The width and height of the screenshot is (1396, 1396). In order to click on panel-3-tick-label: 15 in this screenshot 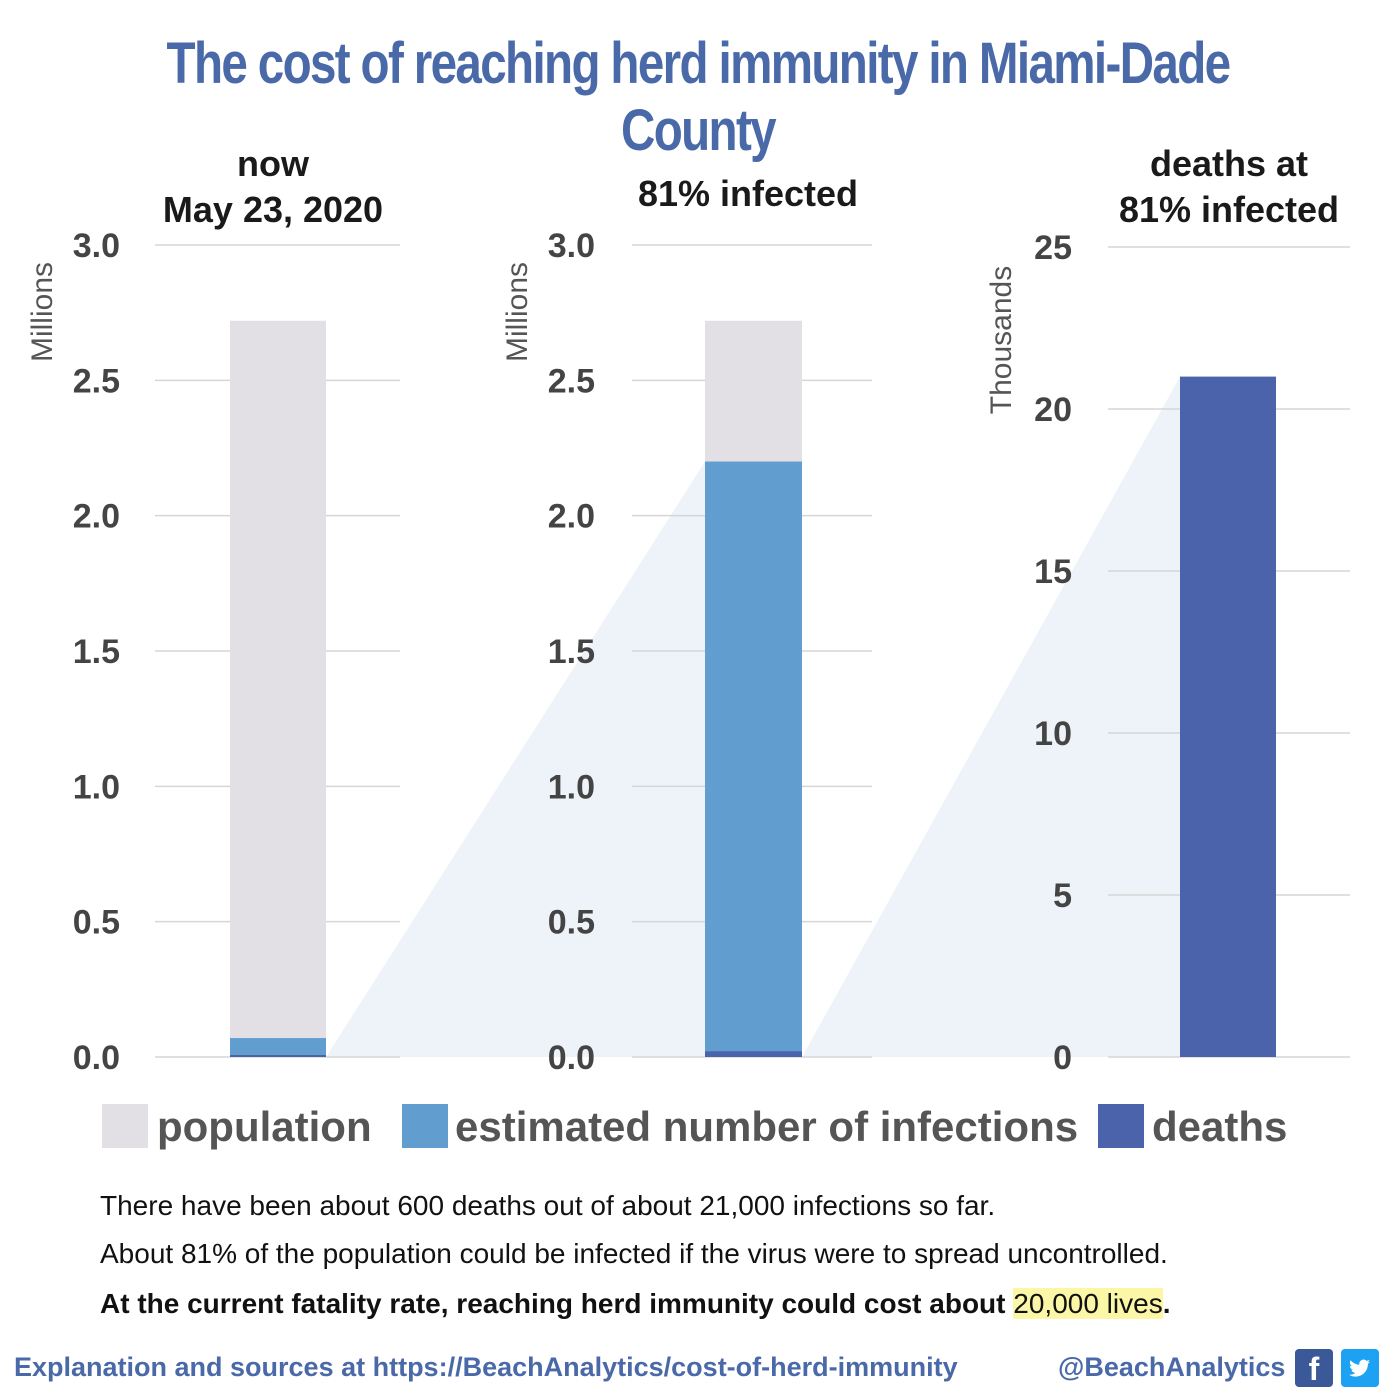, I will do `click(1053, 572)`.